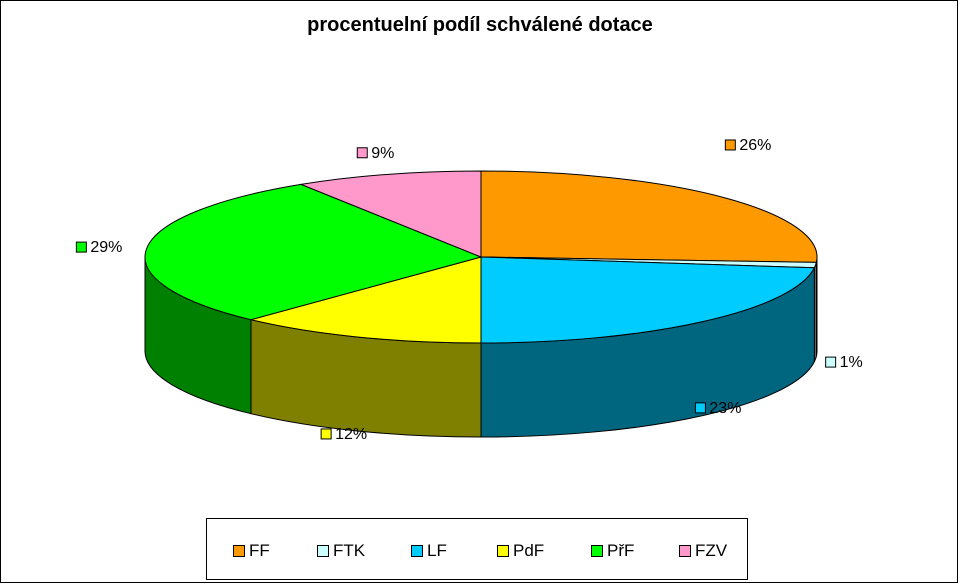 This screenshot has height=585, width=960. Describe the element at coordinates (597, 551) in the screenshot. I see `legend-swatch-prf` at that location.